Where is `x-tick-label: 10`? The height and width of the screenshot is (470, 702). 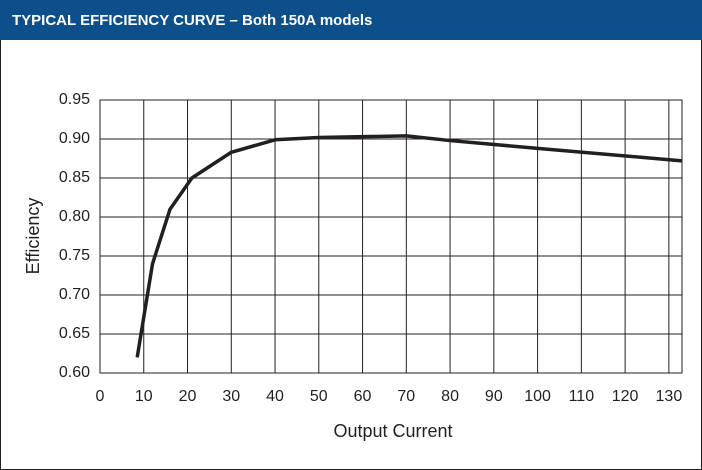 x-tick-label: 10 is located at coordinates (144, 396).